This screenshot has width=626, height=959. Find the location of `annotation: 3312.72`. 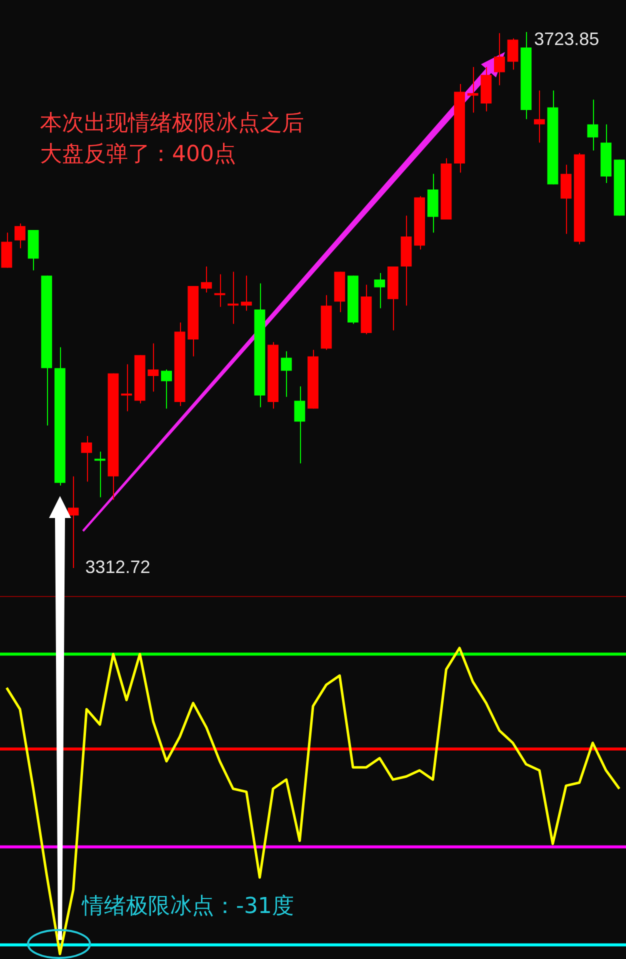

annotation: 3312.72 is located at coordinates (117, 566).